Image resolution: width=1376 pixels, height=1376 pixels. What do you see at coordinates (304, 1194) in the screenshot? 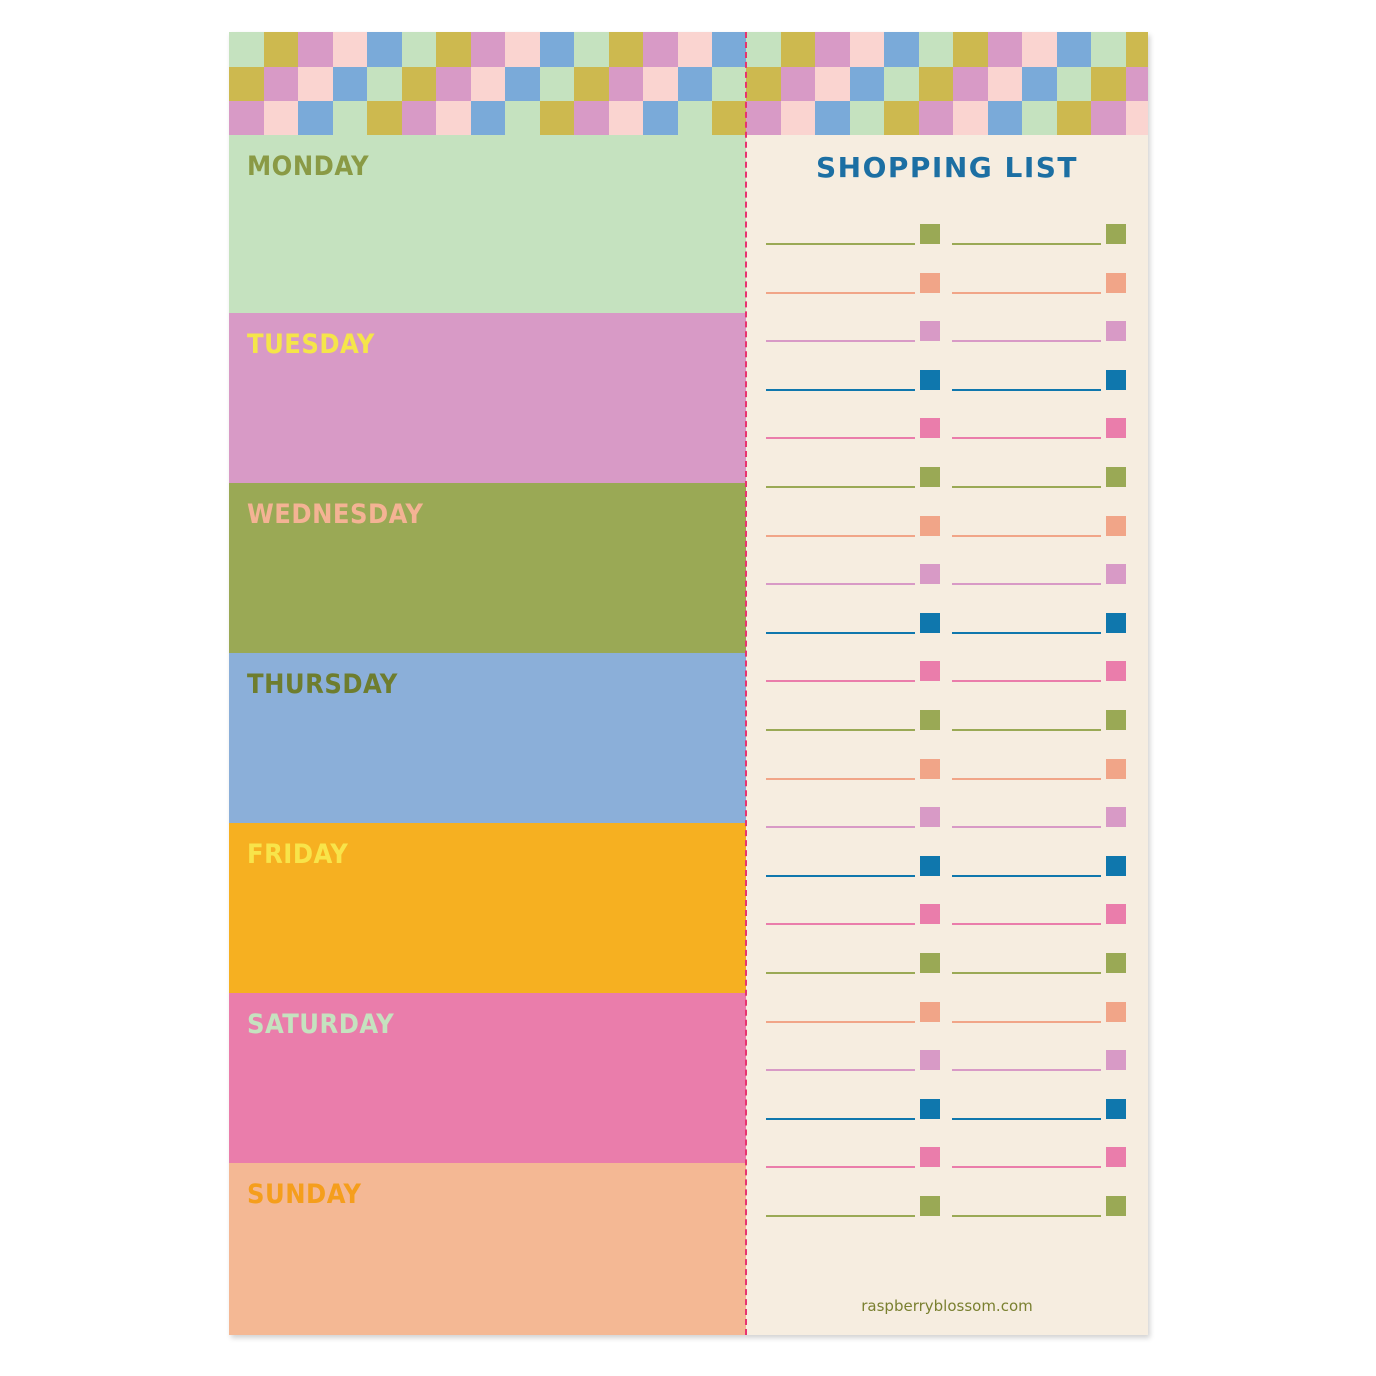
I see `day-label: SUNDAY` at bounding box center [304, 1194].